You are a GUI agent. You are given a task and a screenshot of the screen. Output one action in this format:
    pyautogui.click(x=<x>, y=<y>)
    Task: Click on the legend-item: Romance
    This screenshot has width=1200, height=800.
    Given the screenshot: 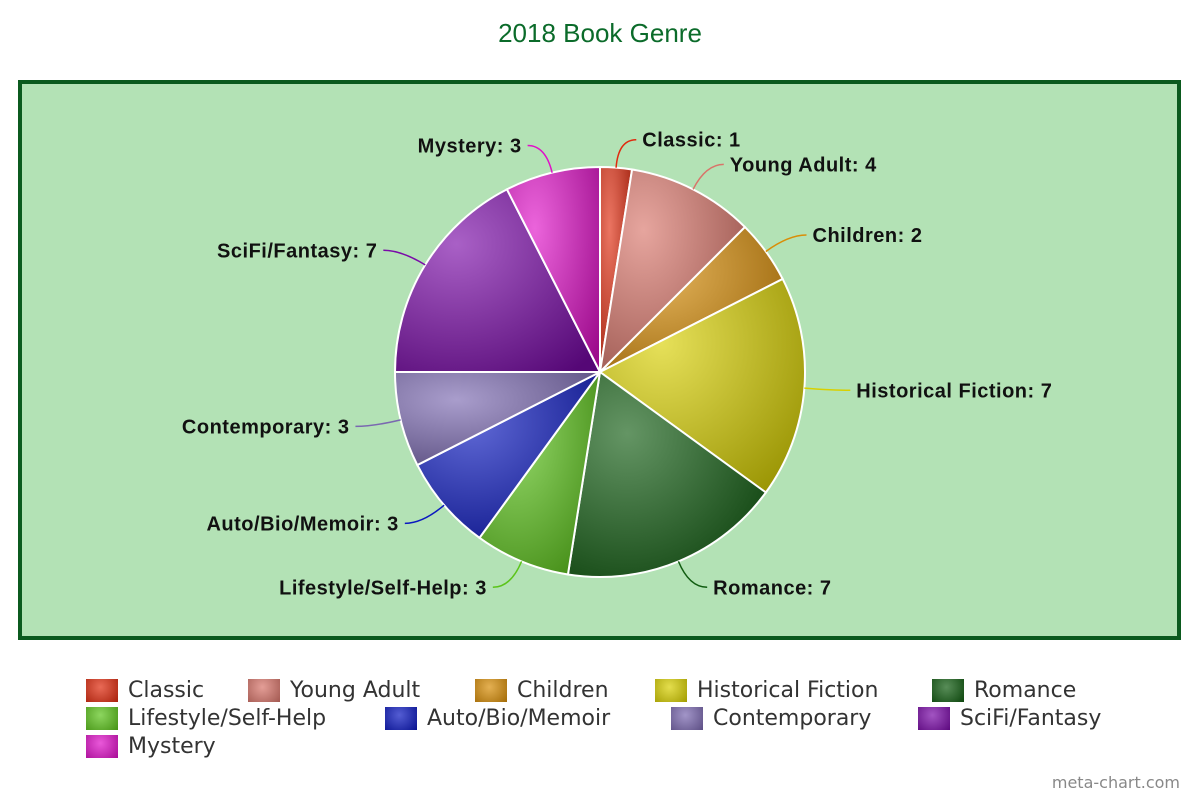 What is the action you would take?
    pyautogui.click(x=1004, y=690)
    